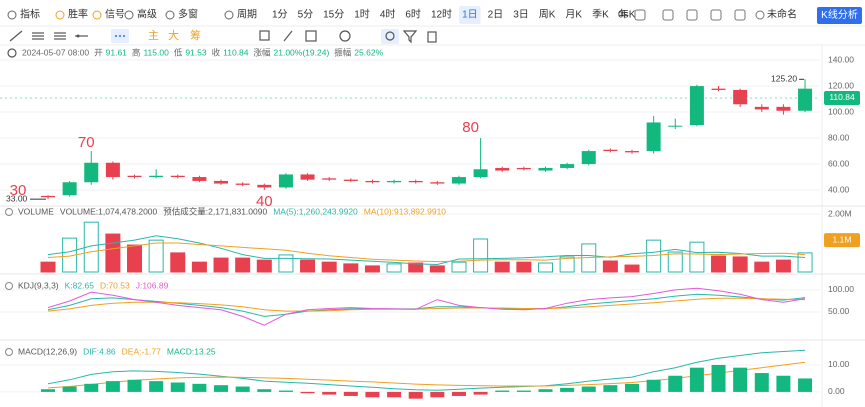 This screenshot has width=865, height=407. What do you see at coordinates (280, 15) in the screenshot?
I see `period-button: 1分` at bounding box center [280, 15].